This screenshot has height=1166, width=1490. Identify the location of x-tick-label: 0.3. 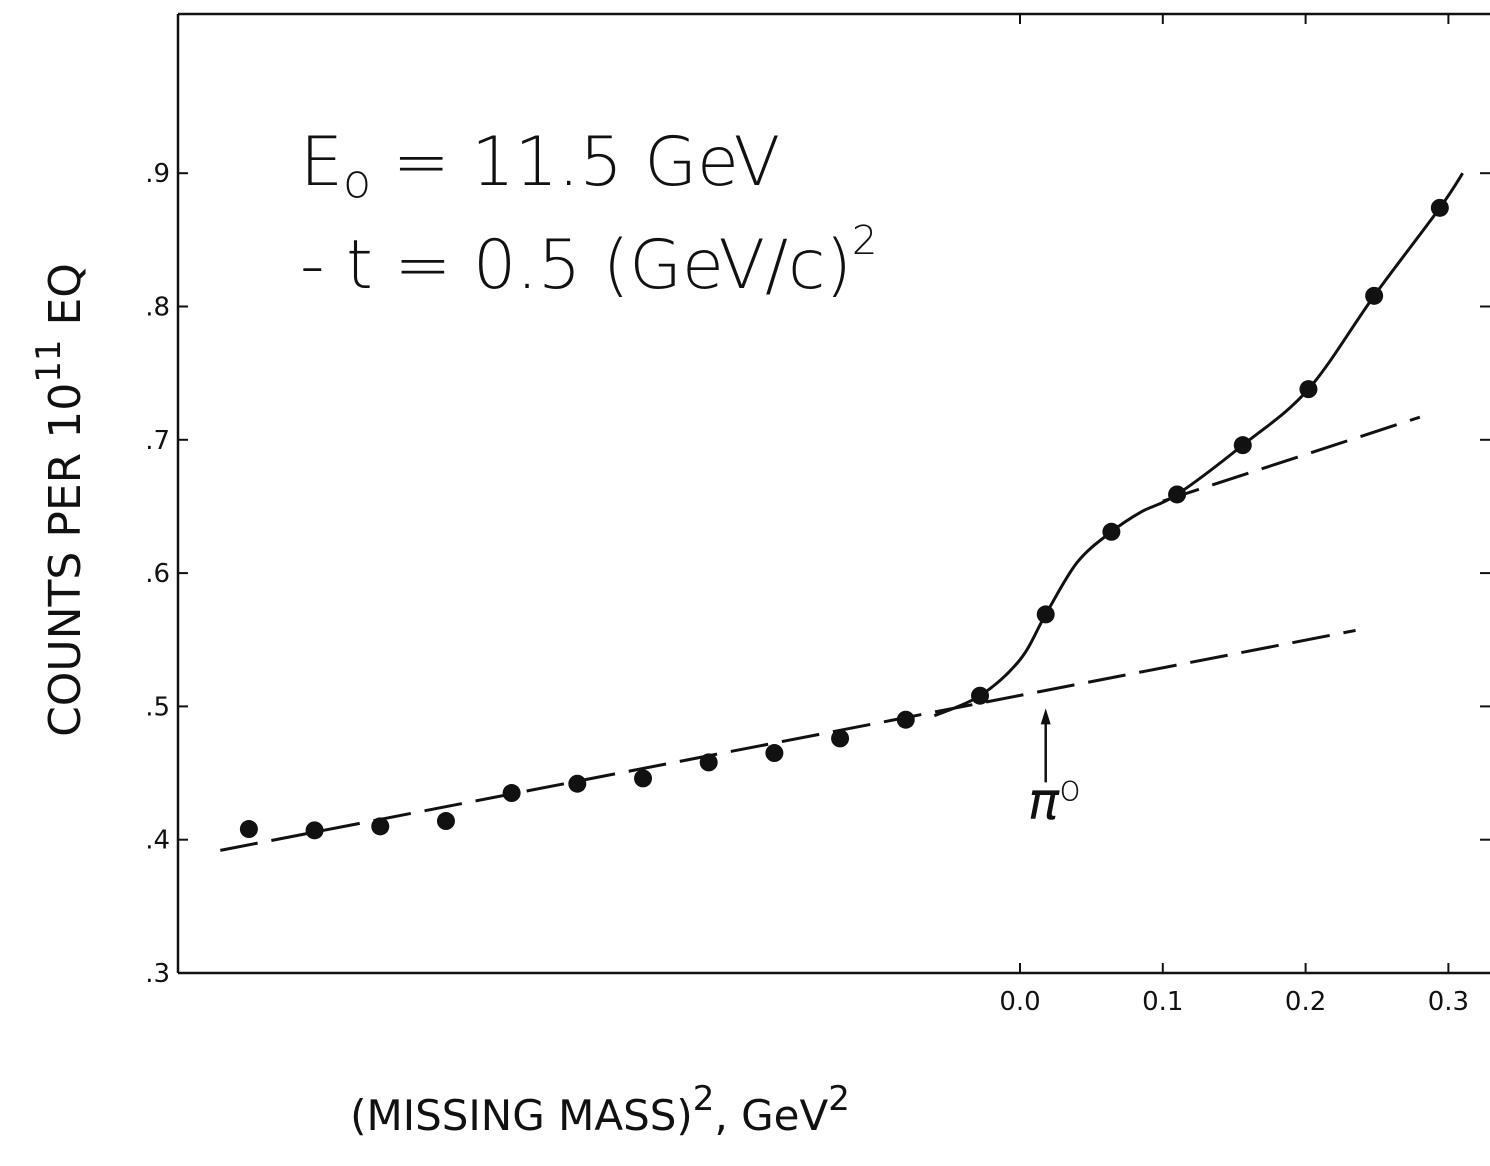
(1448, 1002).